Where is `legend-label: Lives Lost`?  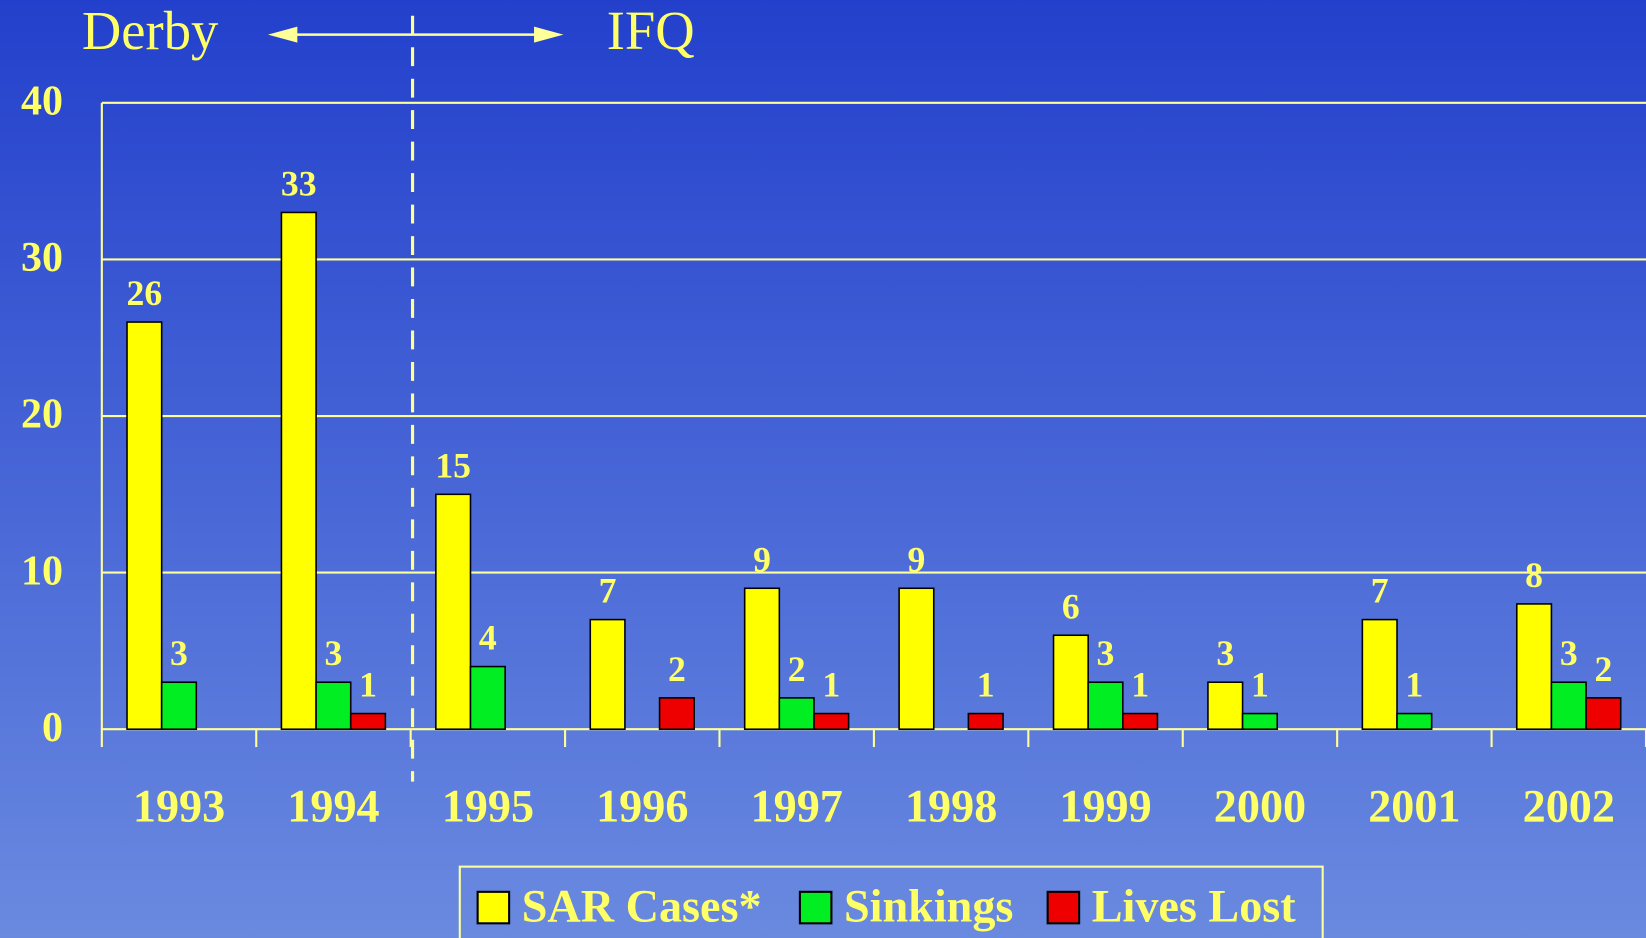
legend-label: Lives Lost is located at coordinates (1194, 905).